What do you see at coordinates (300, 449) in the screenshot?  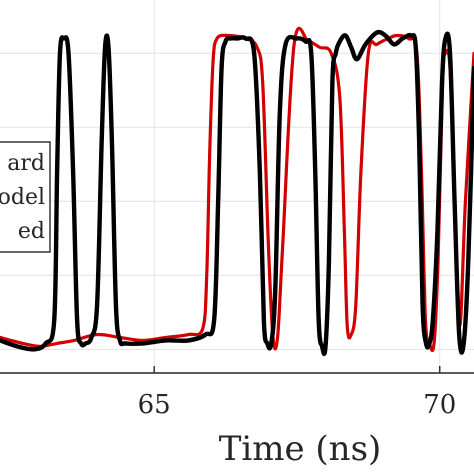 I see `x-axis-label: Time (ns)` at bounding box center [300, 449].